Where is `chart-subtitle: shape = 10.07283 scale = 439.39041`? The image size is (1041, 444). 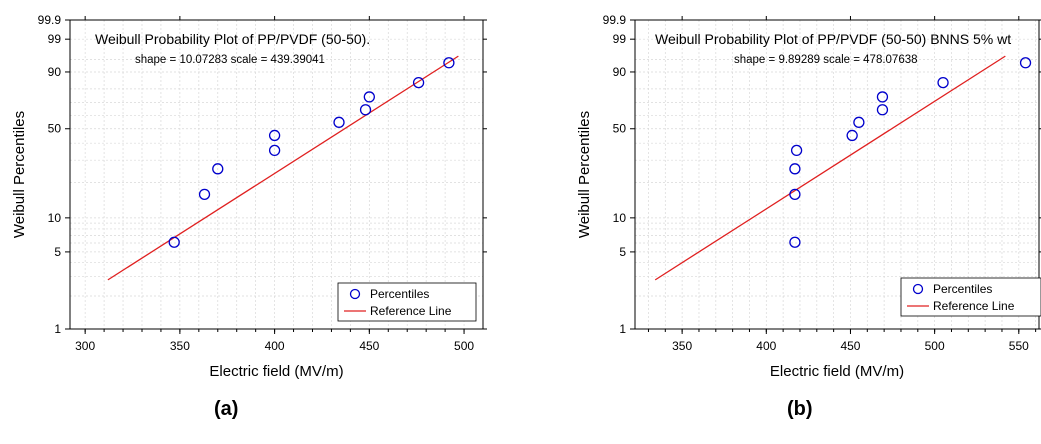 chart-subtitle: shape = 10.07283 scale = 439.39041 is located at coordinates (230, 60).